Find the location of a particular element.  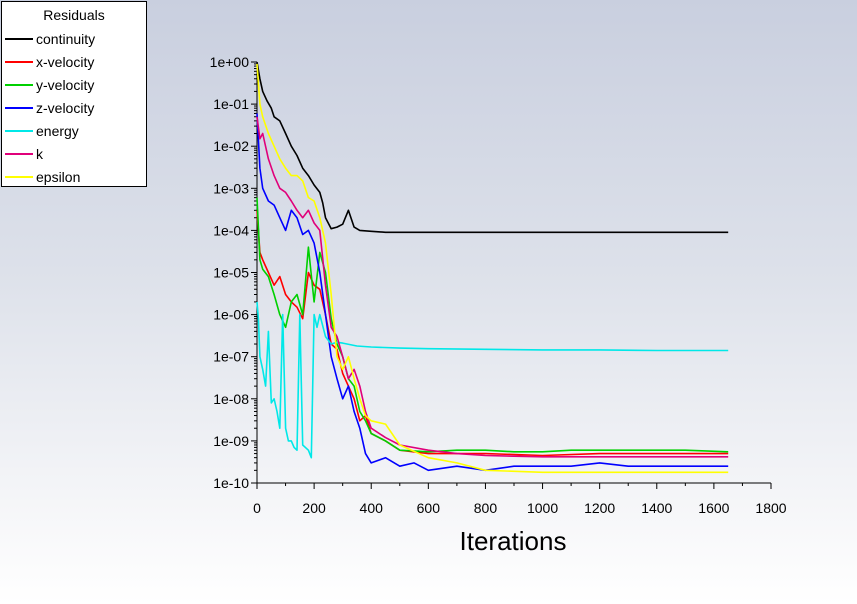

y-tick-label: 1e-04 is located at coordinates (231, 230).